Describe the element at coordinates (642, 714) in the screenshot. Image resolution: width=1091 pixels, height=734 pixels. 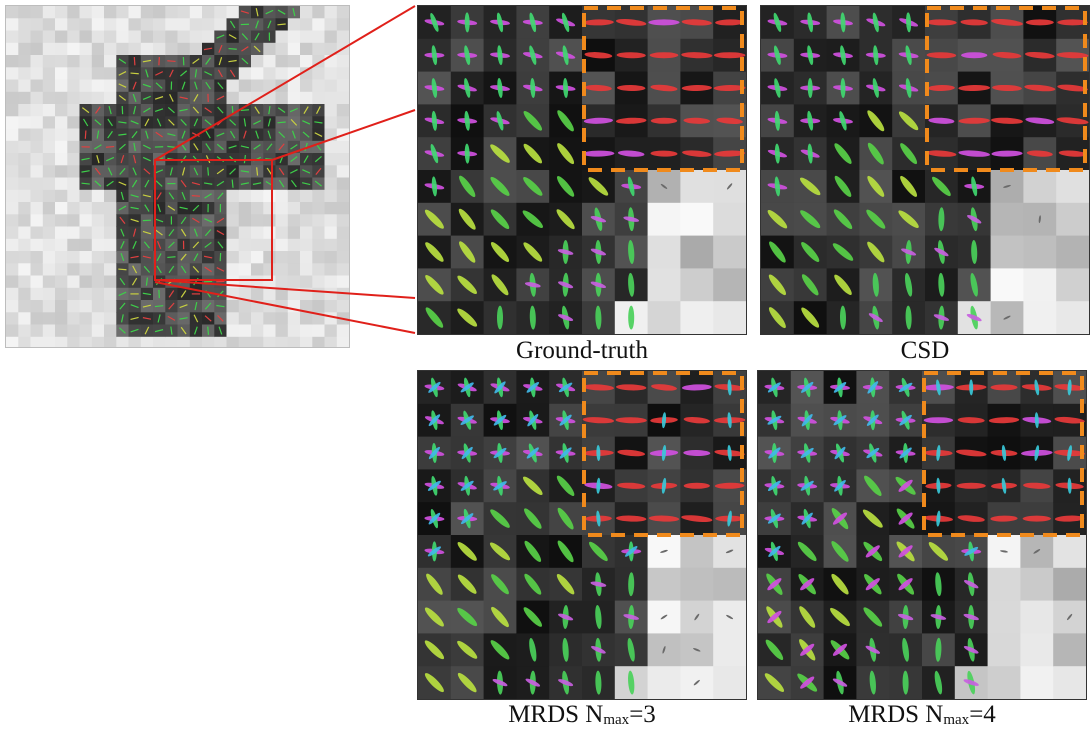
I see `caption-mrds3-tail: =3` at that location.